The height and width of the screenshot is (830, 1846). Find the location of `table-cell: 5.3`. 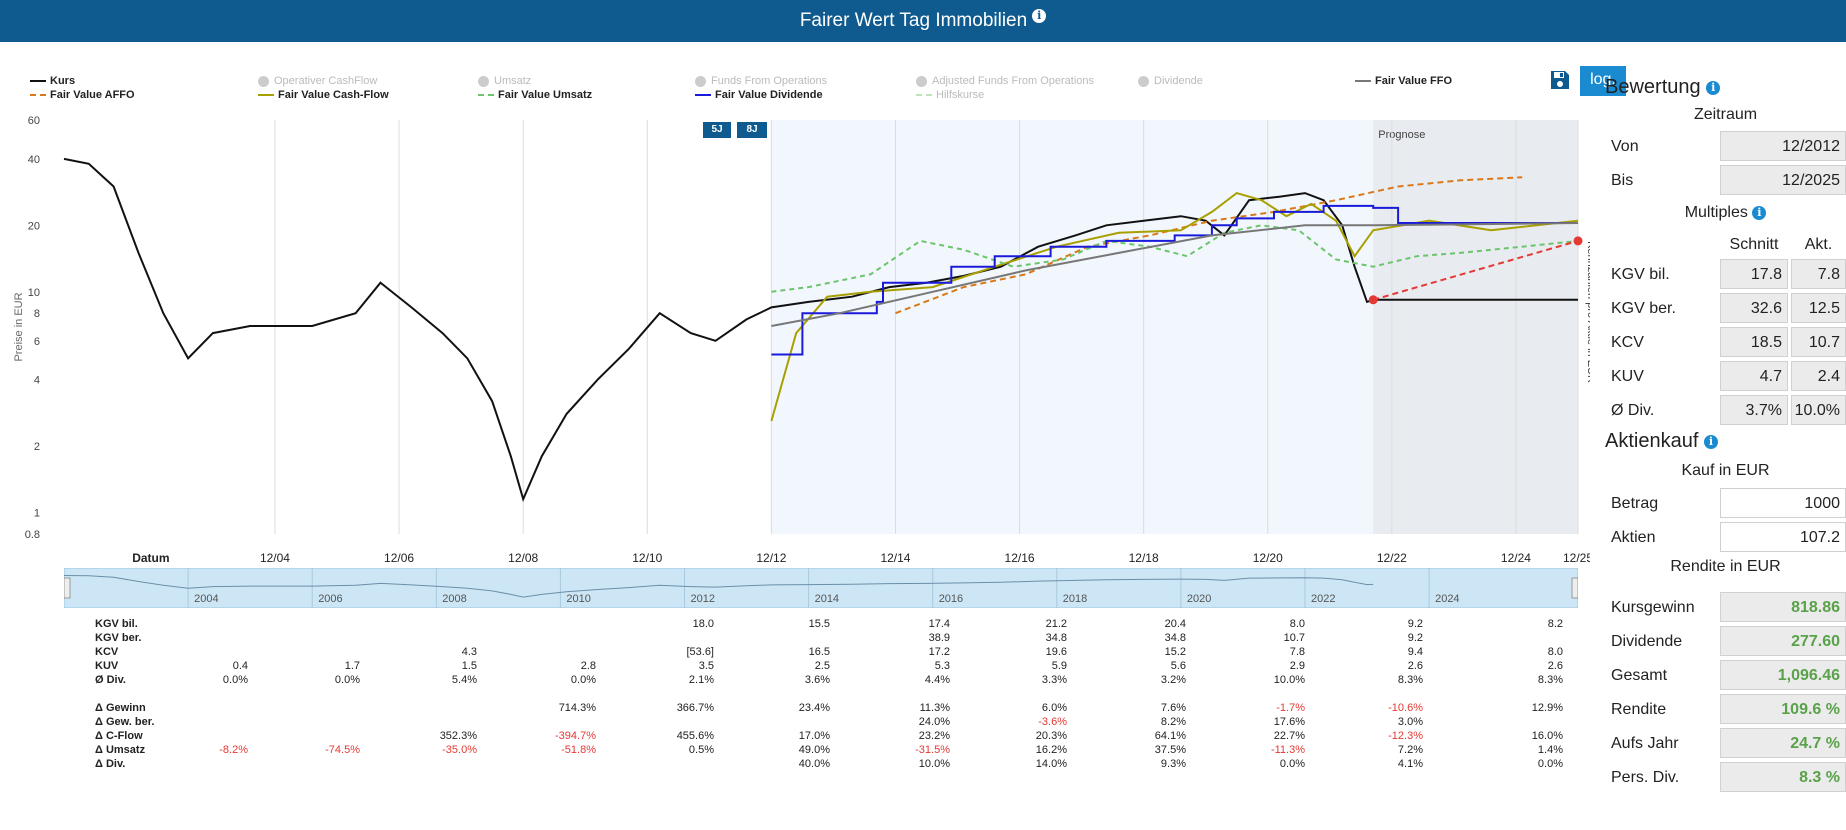

table-cell: 5.3 is located at coordinates (942, 666).